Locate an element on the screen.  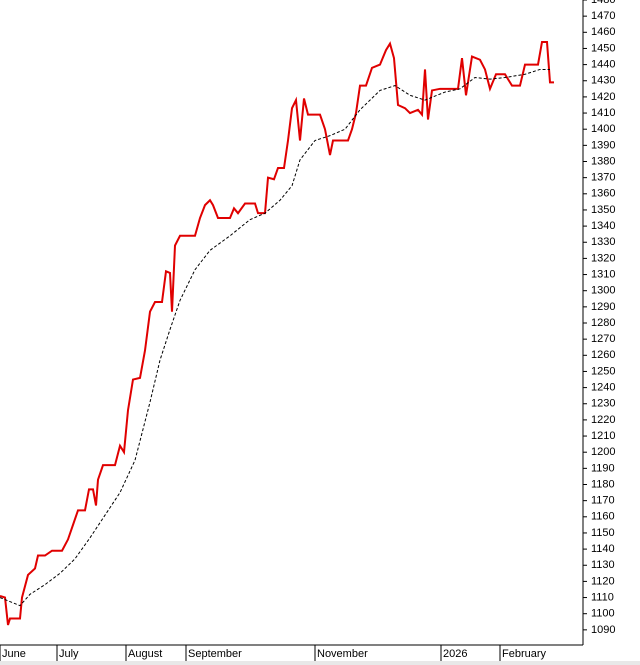
y-tick-label: 1110 is located at coordinates (602, 597).